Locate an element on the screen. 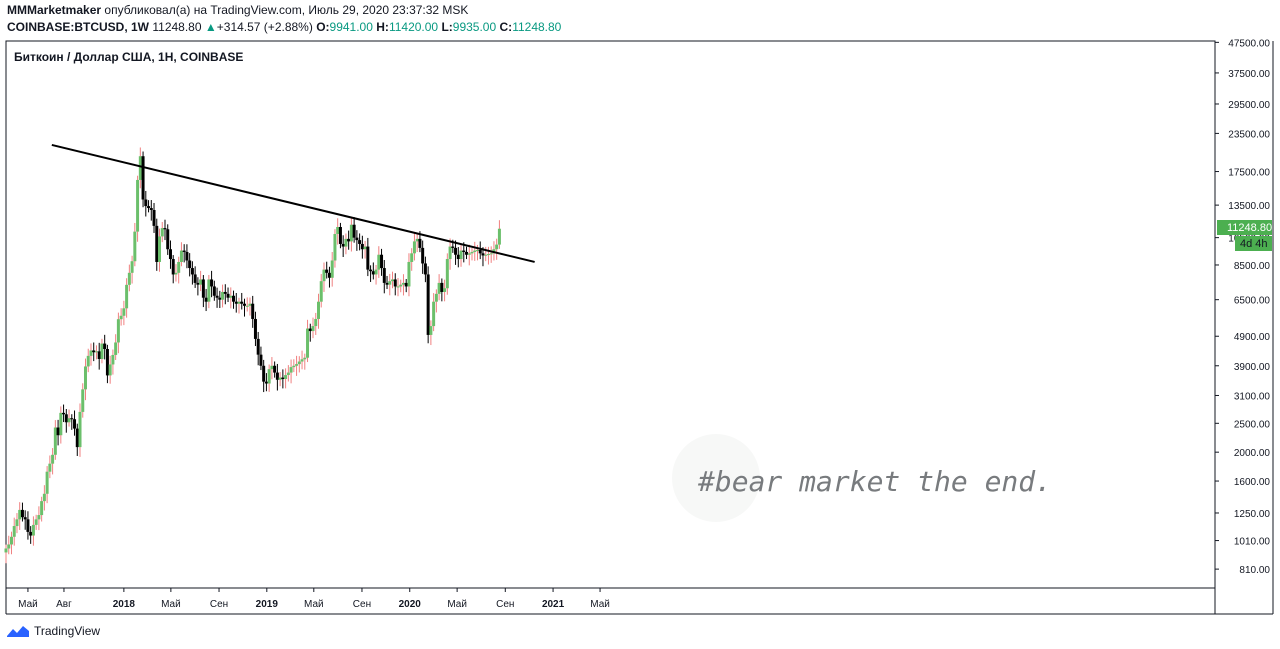 This screenshot has width=1280, height=649. author-name: MMMarketmaker is located at coordinates (54, 10).